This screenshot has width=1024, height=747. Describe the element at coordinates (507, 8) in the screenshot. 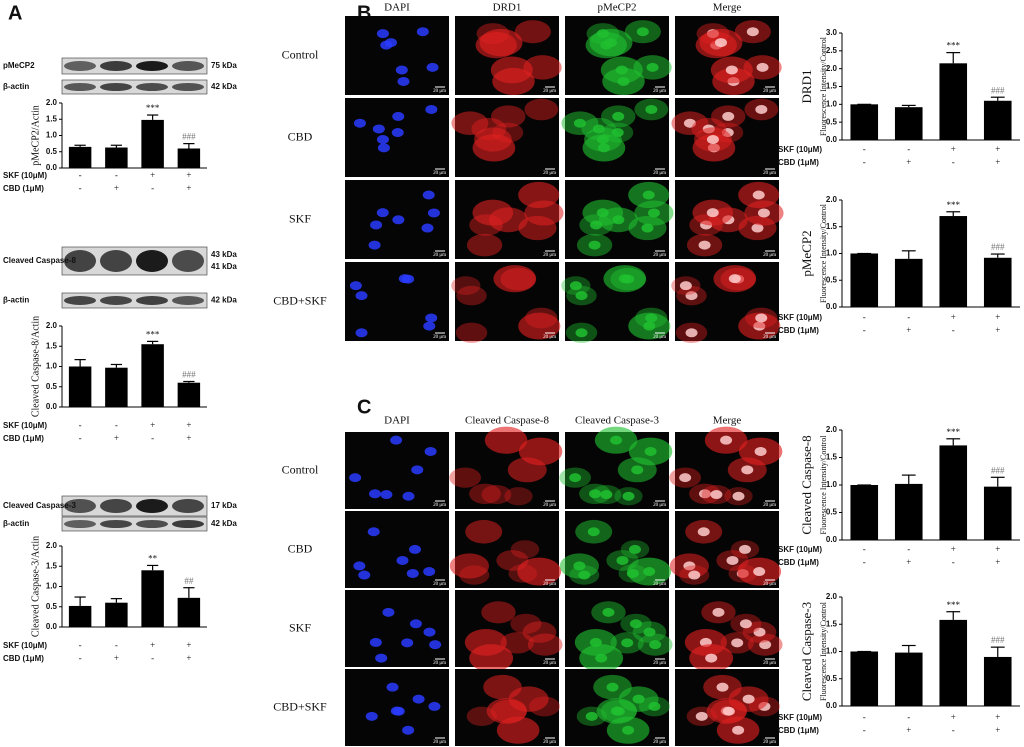

I see `column-header: DRD1` at that location.